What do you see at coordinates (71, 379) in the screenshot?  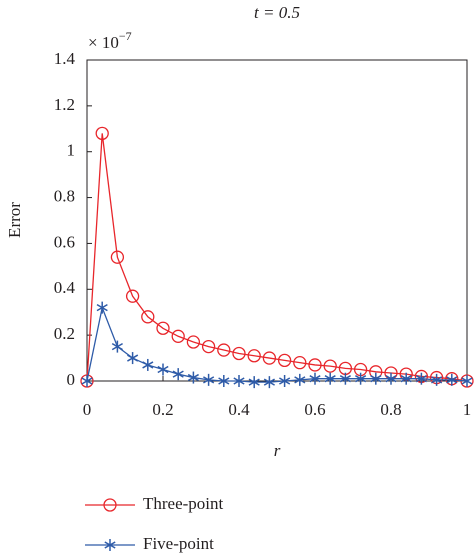 I see `y-tick-label: 0` at bounding box center [71, 379].